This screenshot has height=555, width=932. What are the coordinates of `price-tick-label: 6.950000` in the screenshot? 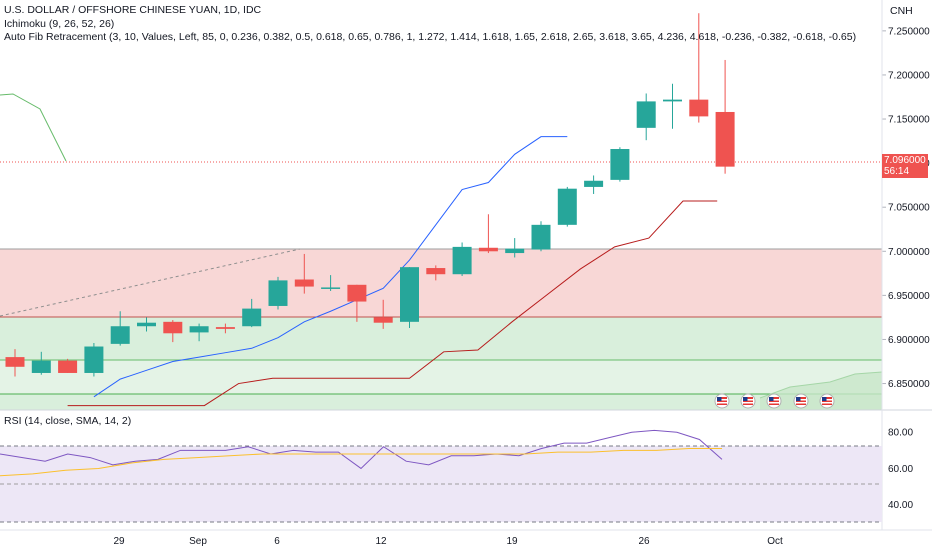 It's located at (909, 296).